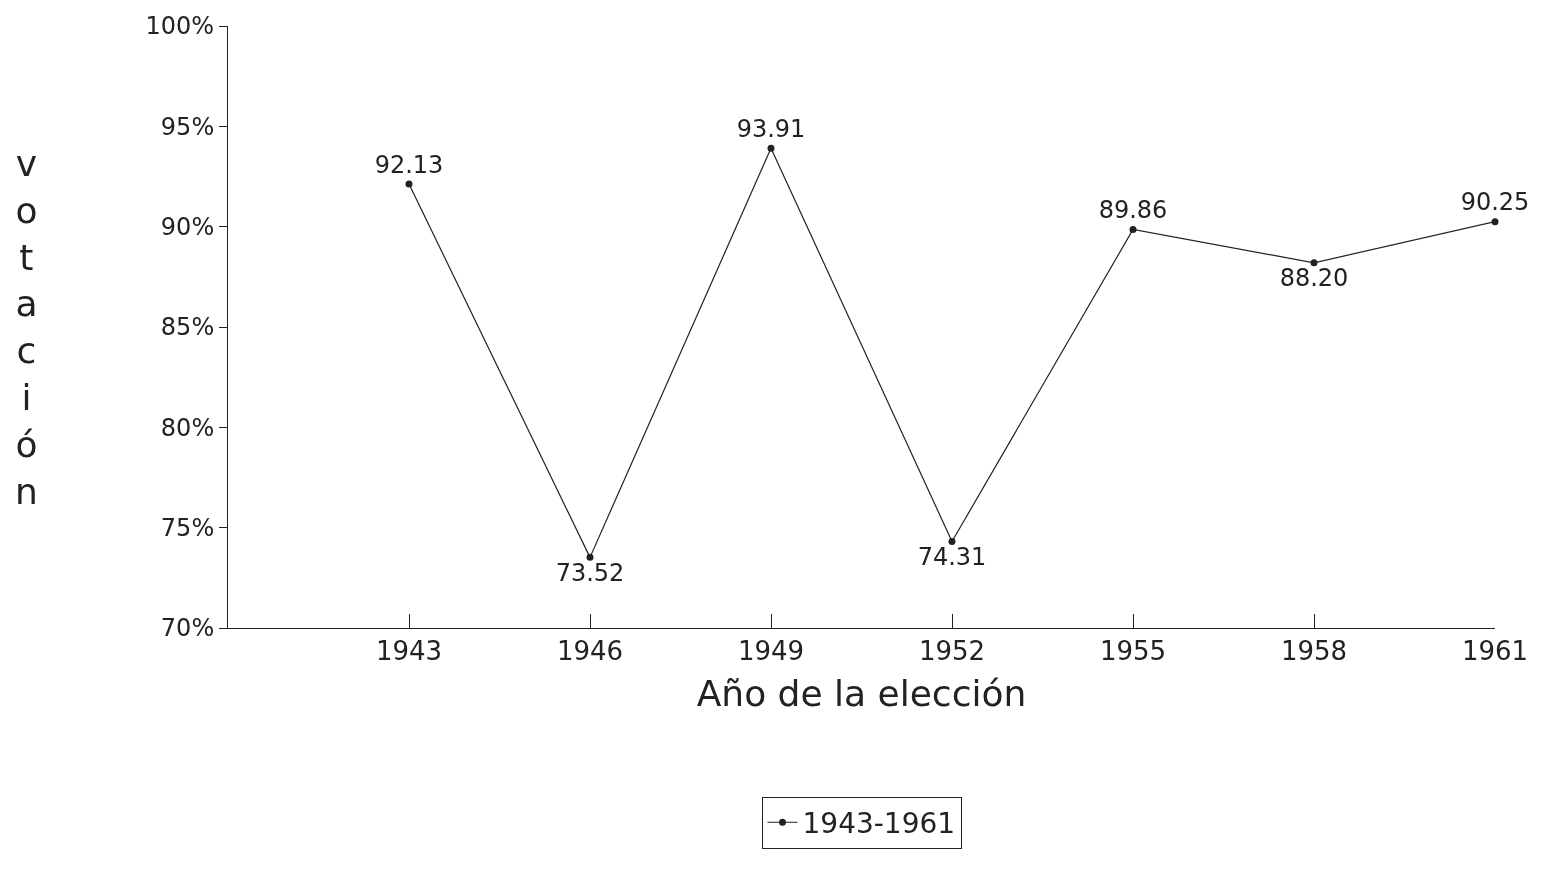 The image size is (1547, 890). Describe the element at coordinates (1314, 278) in the screenshot. I see `data-label: 88.20` at that location.